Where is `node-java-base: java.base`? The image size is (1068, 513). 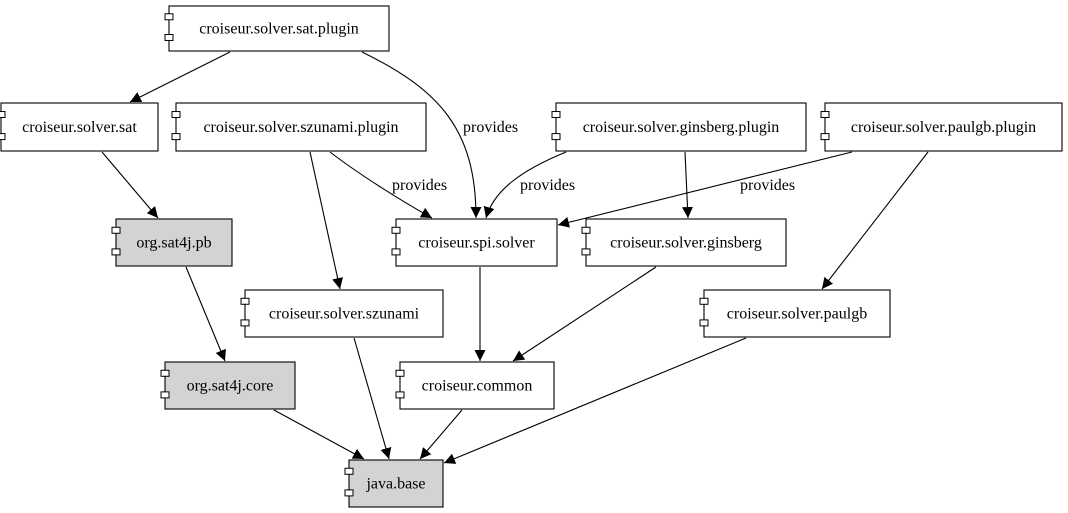
node-java-base: java.base is located at coordinates (394, 483).